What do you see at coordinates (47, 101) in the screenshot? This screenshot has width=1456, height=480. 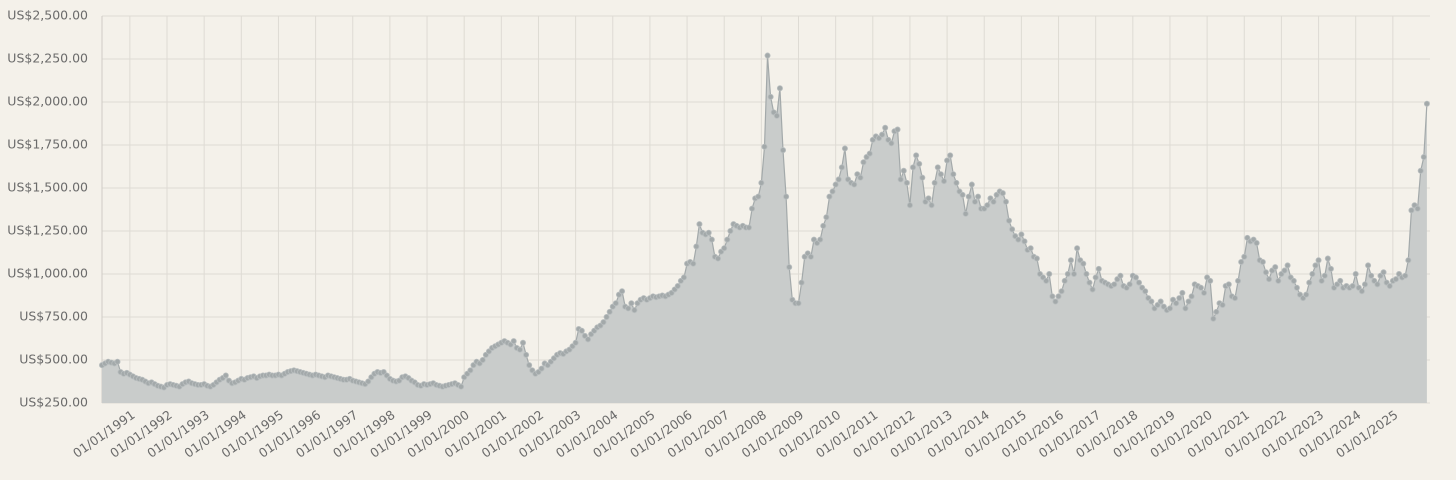 I see `y-tick-label: US$2,000.00` at bounding box center [47, 101].